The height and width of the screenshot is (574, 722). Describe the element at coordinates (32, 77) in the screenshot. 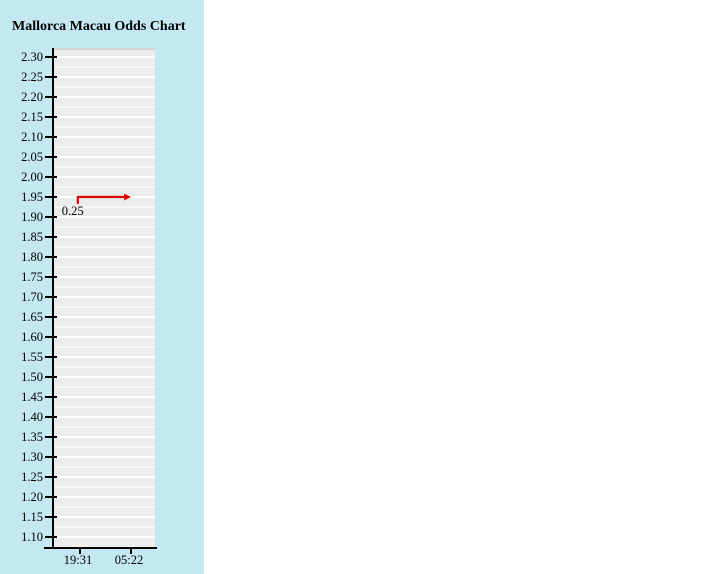

I see `y-tick-label: 2.25` at that location.